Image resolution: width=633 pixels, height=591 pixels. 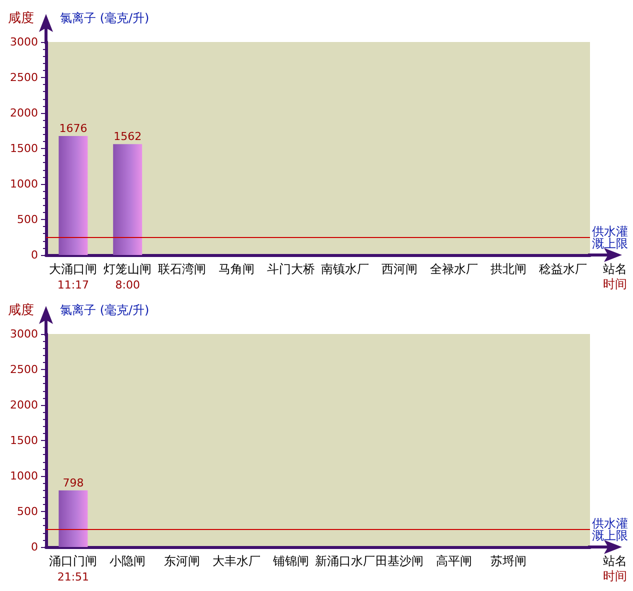 I want to click on x-tick-label: 拱北闸, so click(x=508, y=269).